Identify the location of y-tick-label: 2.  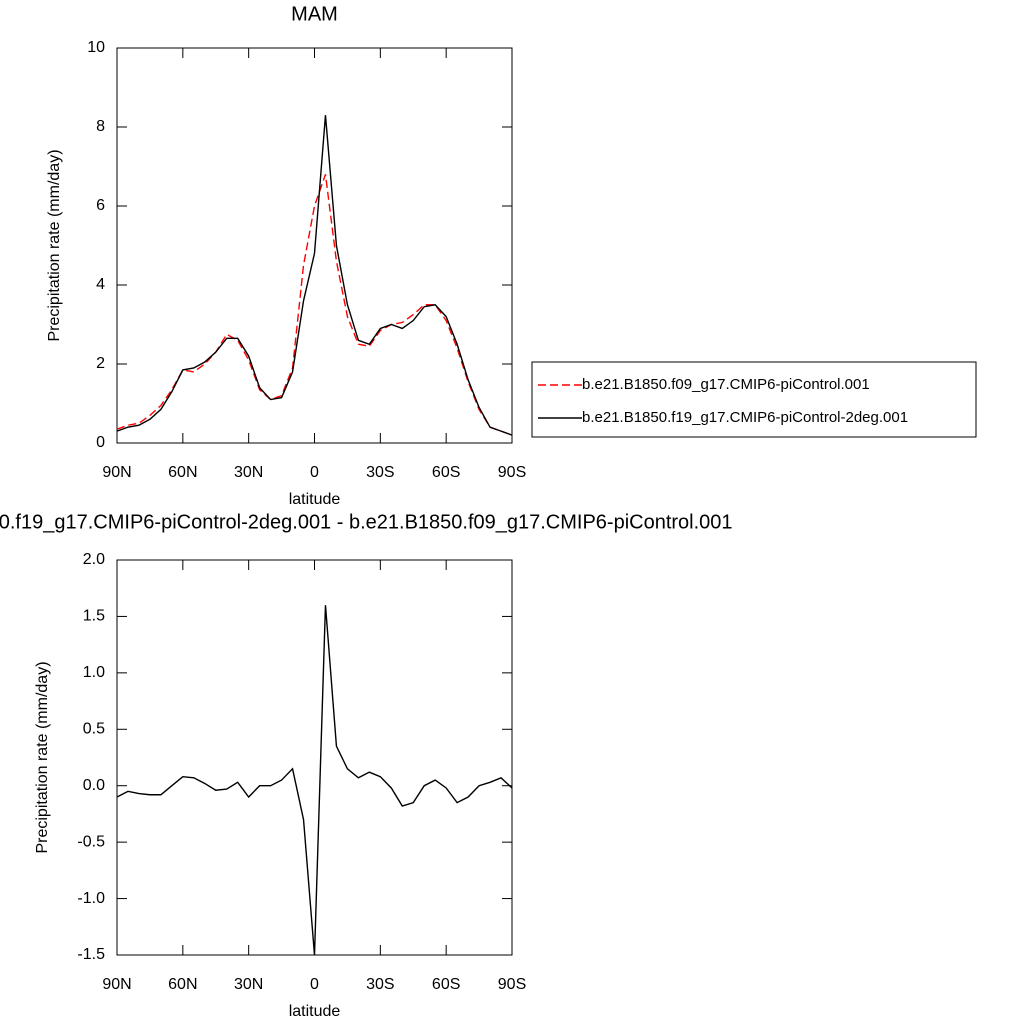
(100, 363).